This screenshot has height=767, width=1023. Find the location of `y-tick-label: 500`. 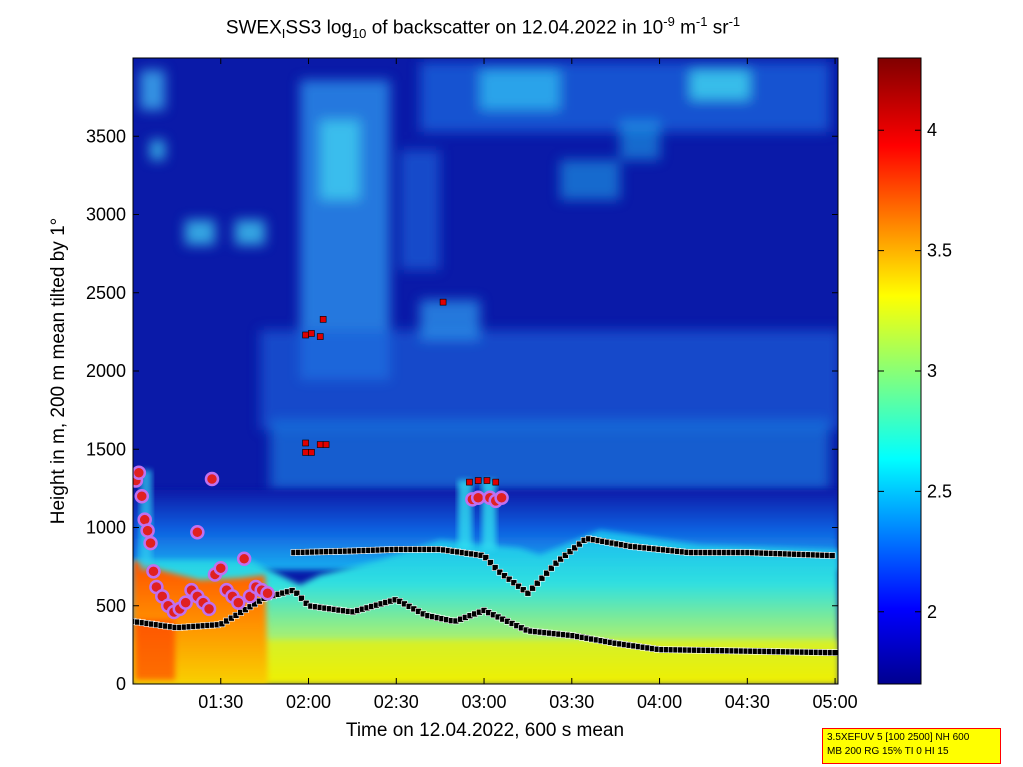

y-tick-label: 500 is located at coordinates (111, 606).